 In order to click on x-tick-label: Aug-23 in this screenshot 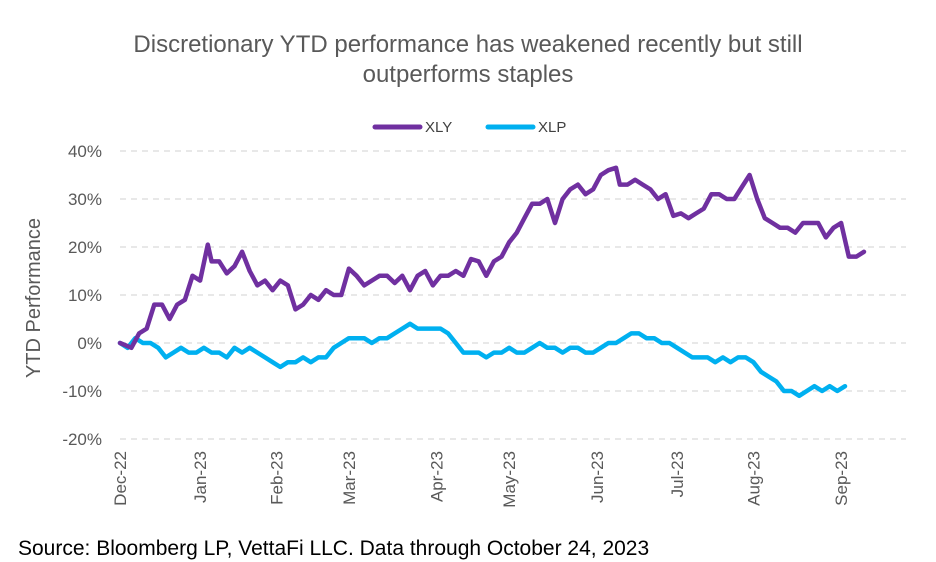, I will do `click(753, 478)`.